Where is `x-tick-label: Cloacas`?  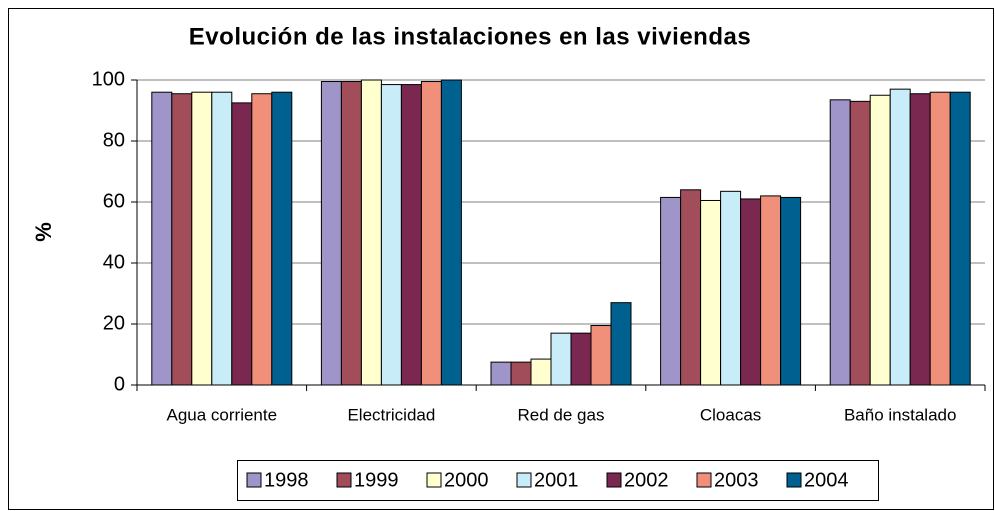
x-tick-label: Cloacas is located at coordinates (730, 414).